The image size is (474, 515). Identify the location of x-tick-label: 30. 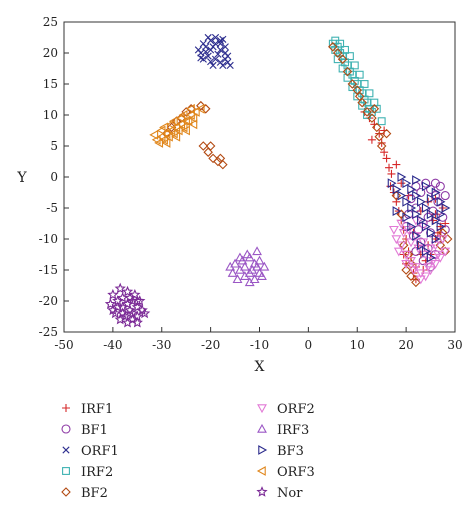
(454, 345).